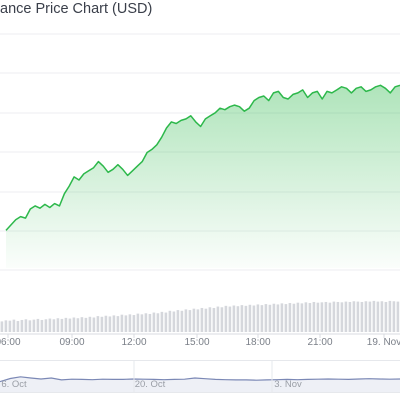  Describe the element at coordinates (200, 379) in the screenshot. I see `navigator-line` at that location.